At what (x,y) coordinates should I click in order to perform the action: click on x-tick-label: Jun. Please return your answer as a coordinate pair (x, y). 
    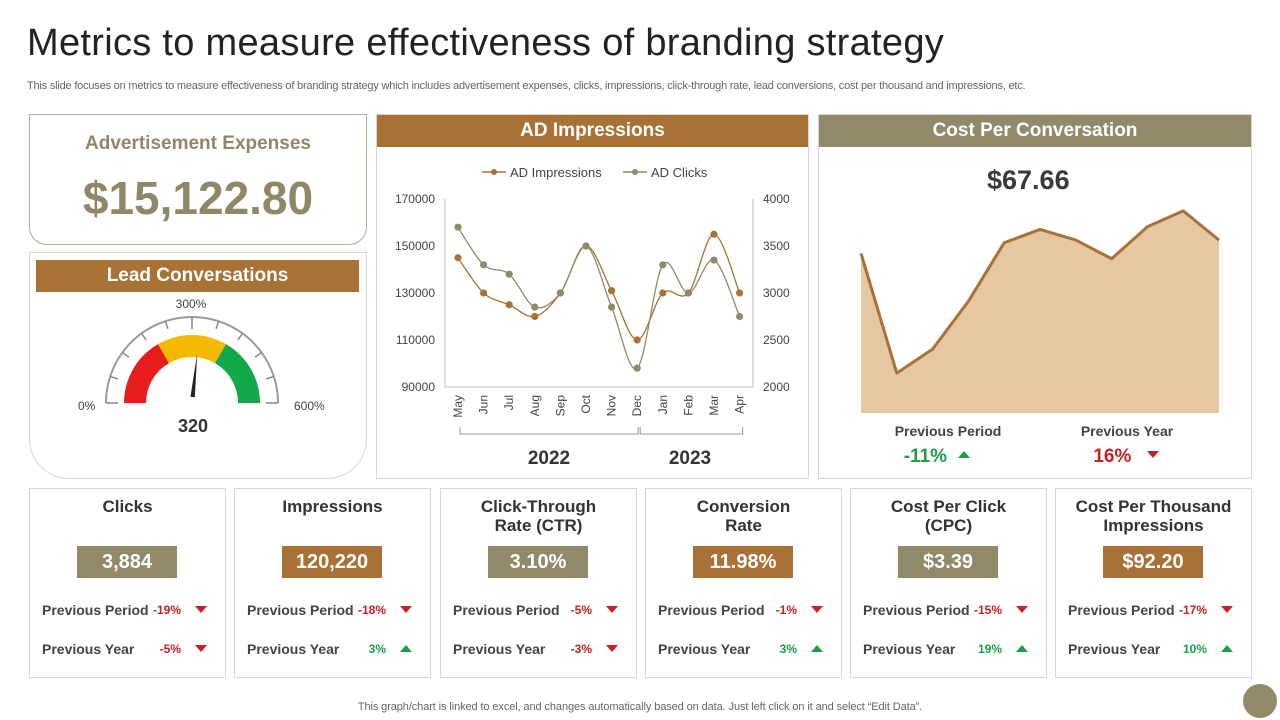
    Looking at the image, I should click on (484, 404).